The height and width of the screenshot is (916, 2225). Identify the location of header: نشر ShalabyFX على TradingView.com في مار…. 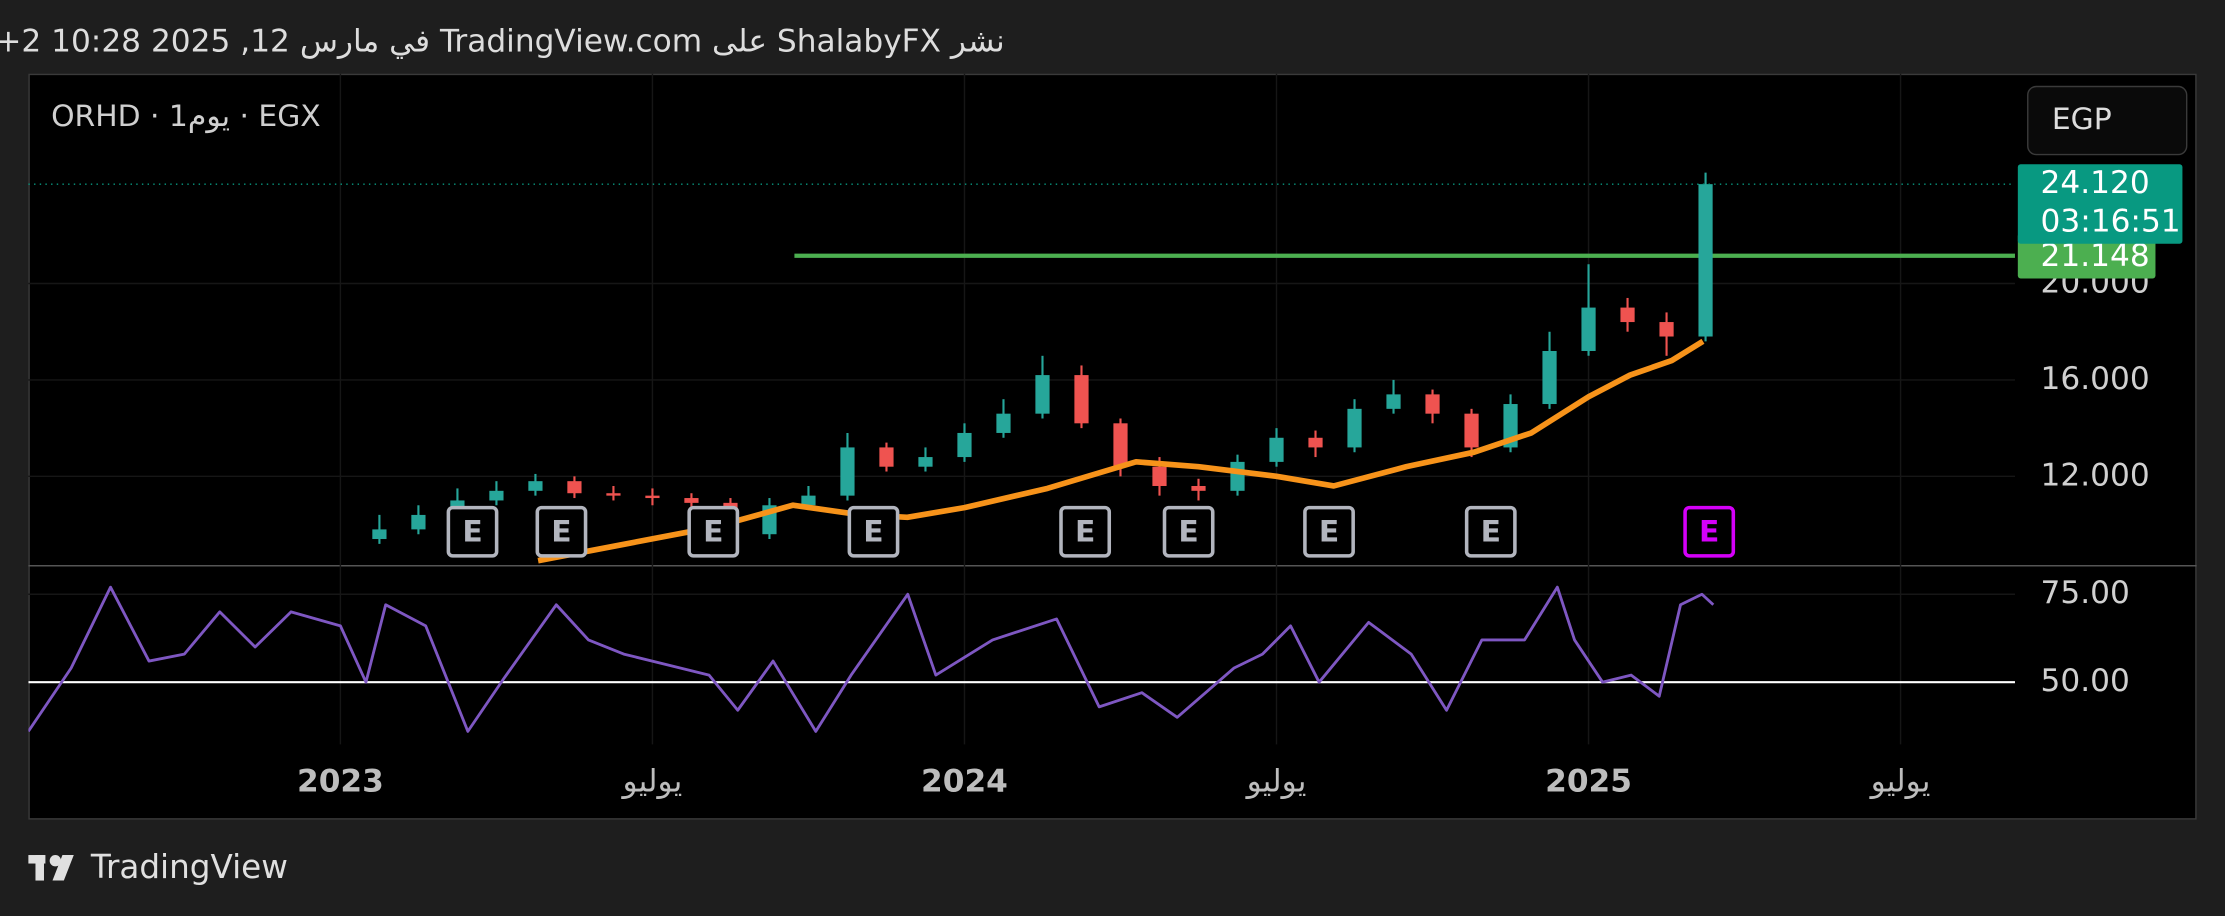
(502, 42).